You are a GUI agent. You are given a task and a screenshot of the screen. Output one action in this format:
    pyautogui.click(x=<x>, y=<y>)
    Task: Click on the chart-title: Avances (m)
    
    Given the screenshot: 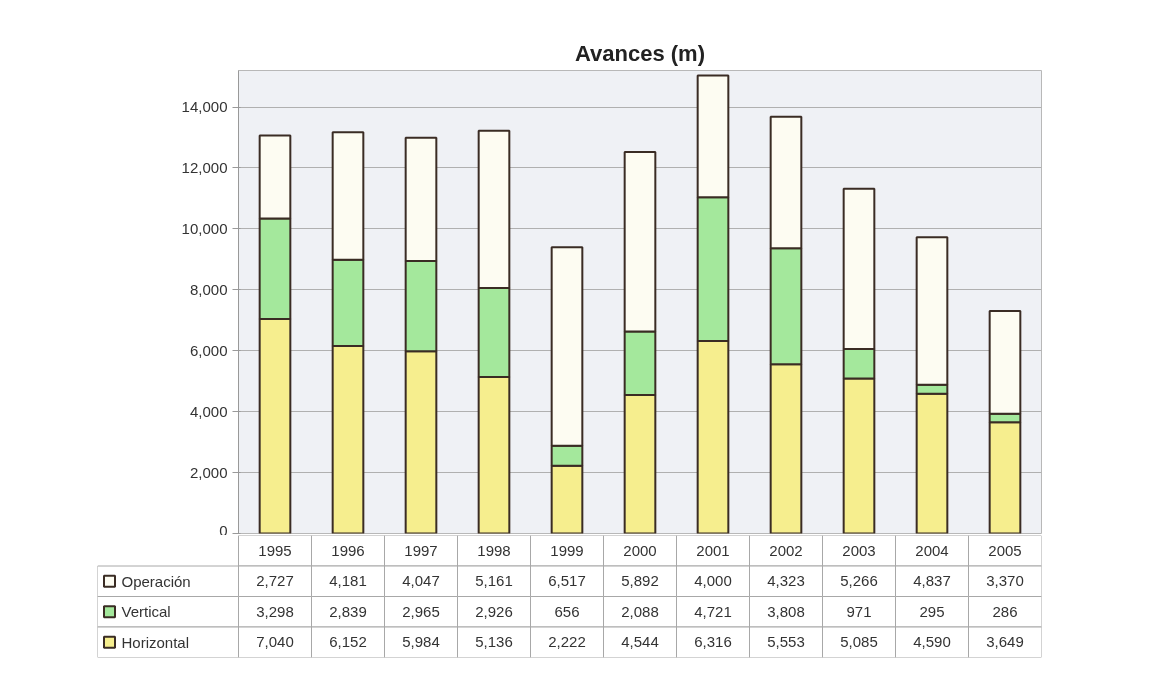 What is the action you would take?
    pyautogui.click(x=640, y=53)
    